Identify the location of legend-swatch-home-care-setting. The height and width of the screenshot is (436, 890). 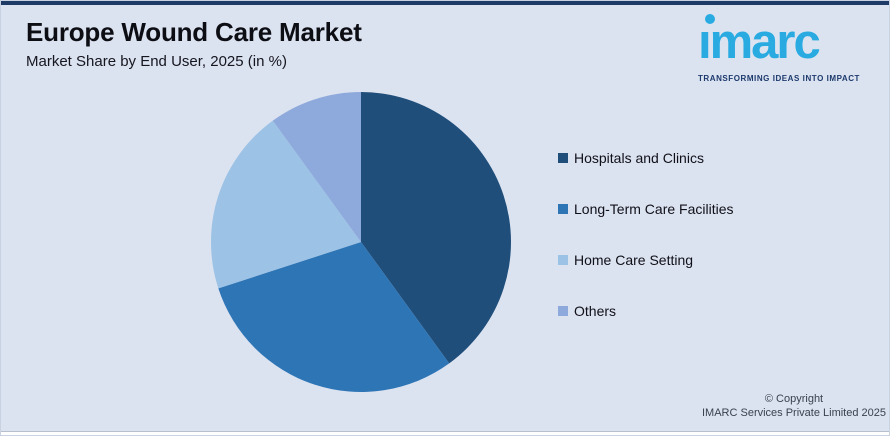
(563, 260).